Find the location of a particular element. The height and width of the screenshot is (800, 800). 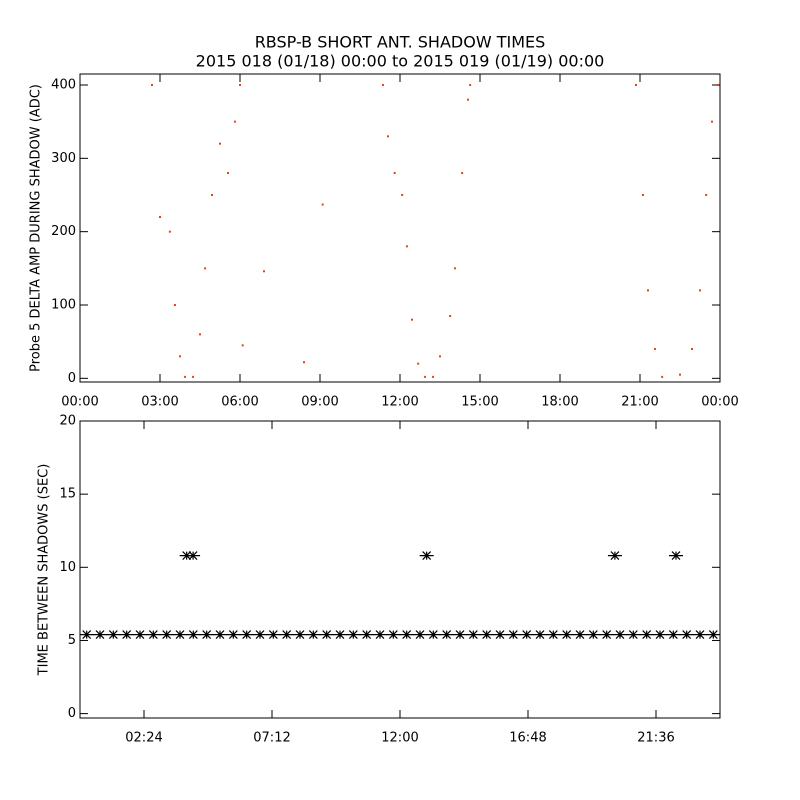

y-tick-label: 300 is located at coordinates (63, 158).